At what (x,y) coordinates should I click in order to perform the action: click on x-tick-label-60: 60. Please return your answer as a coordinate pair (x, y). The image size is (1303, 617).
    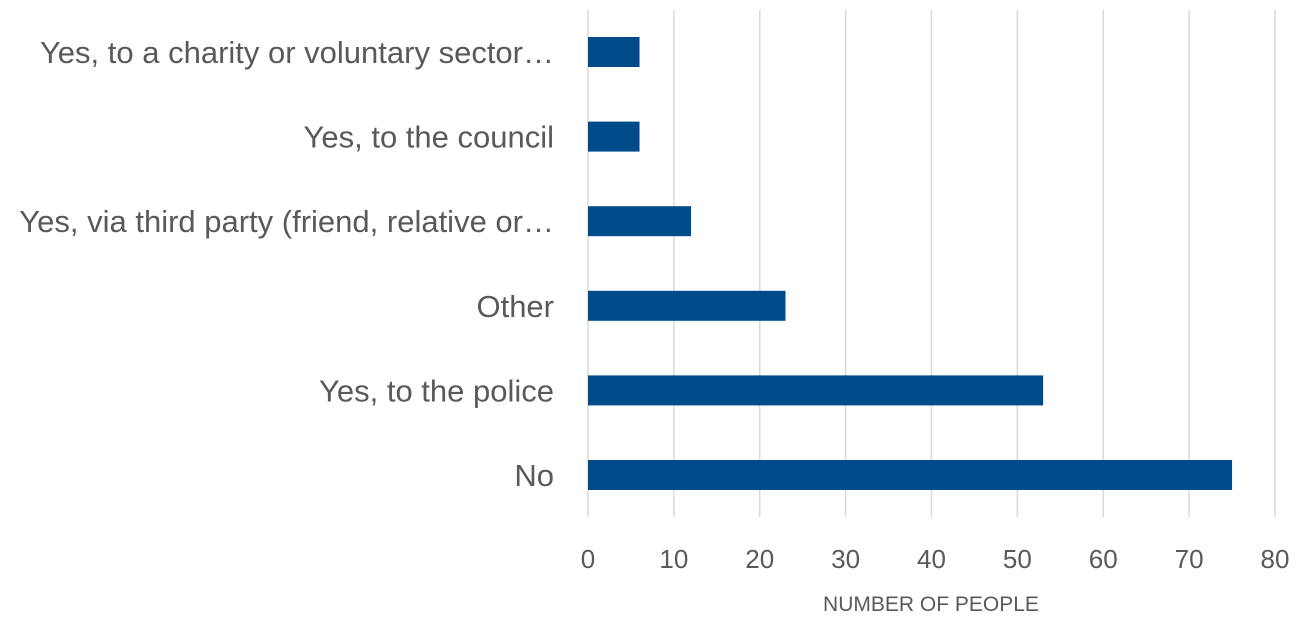
    Looking at the image, I should click on (1103, 559).